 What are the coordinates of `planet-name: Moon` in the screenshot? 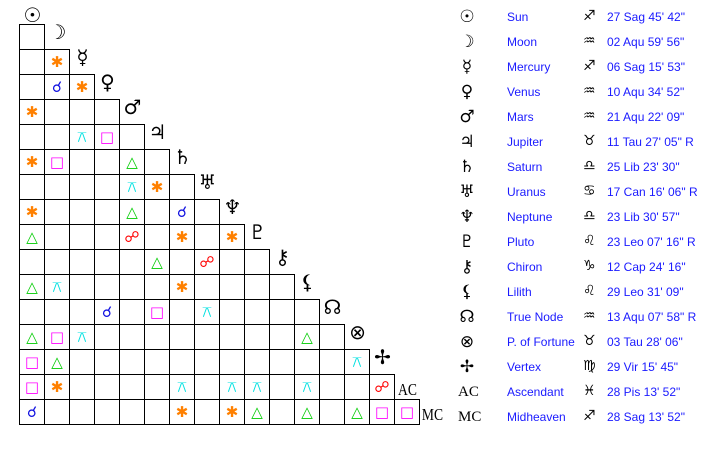 It's located at (522, 42).